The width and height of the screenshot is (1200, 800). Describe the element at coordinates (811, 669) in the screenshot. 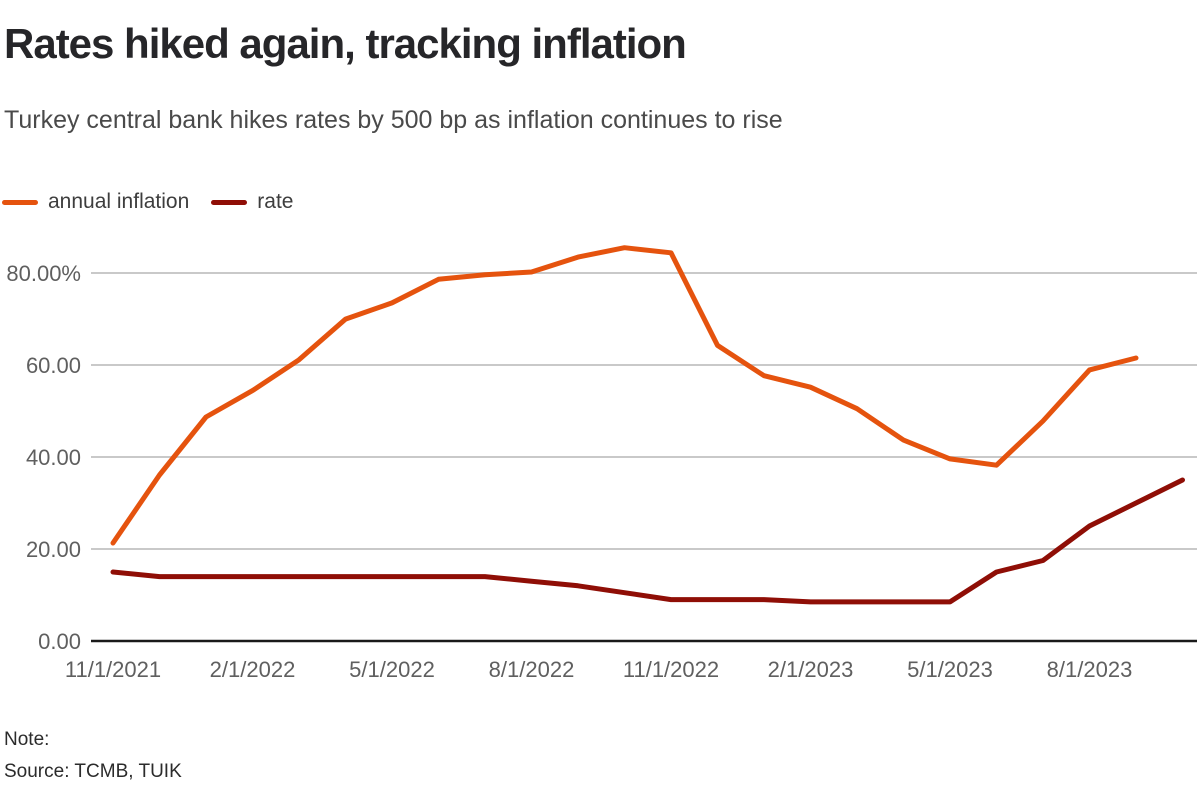

I see `x-axis-tick-label: 2/1/2023` at that location.